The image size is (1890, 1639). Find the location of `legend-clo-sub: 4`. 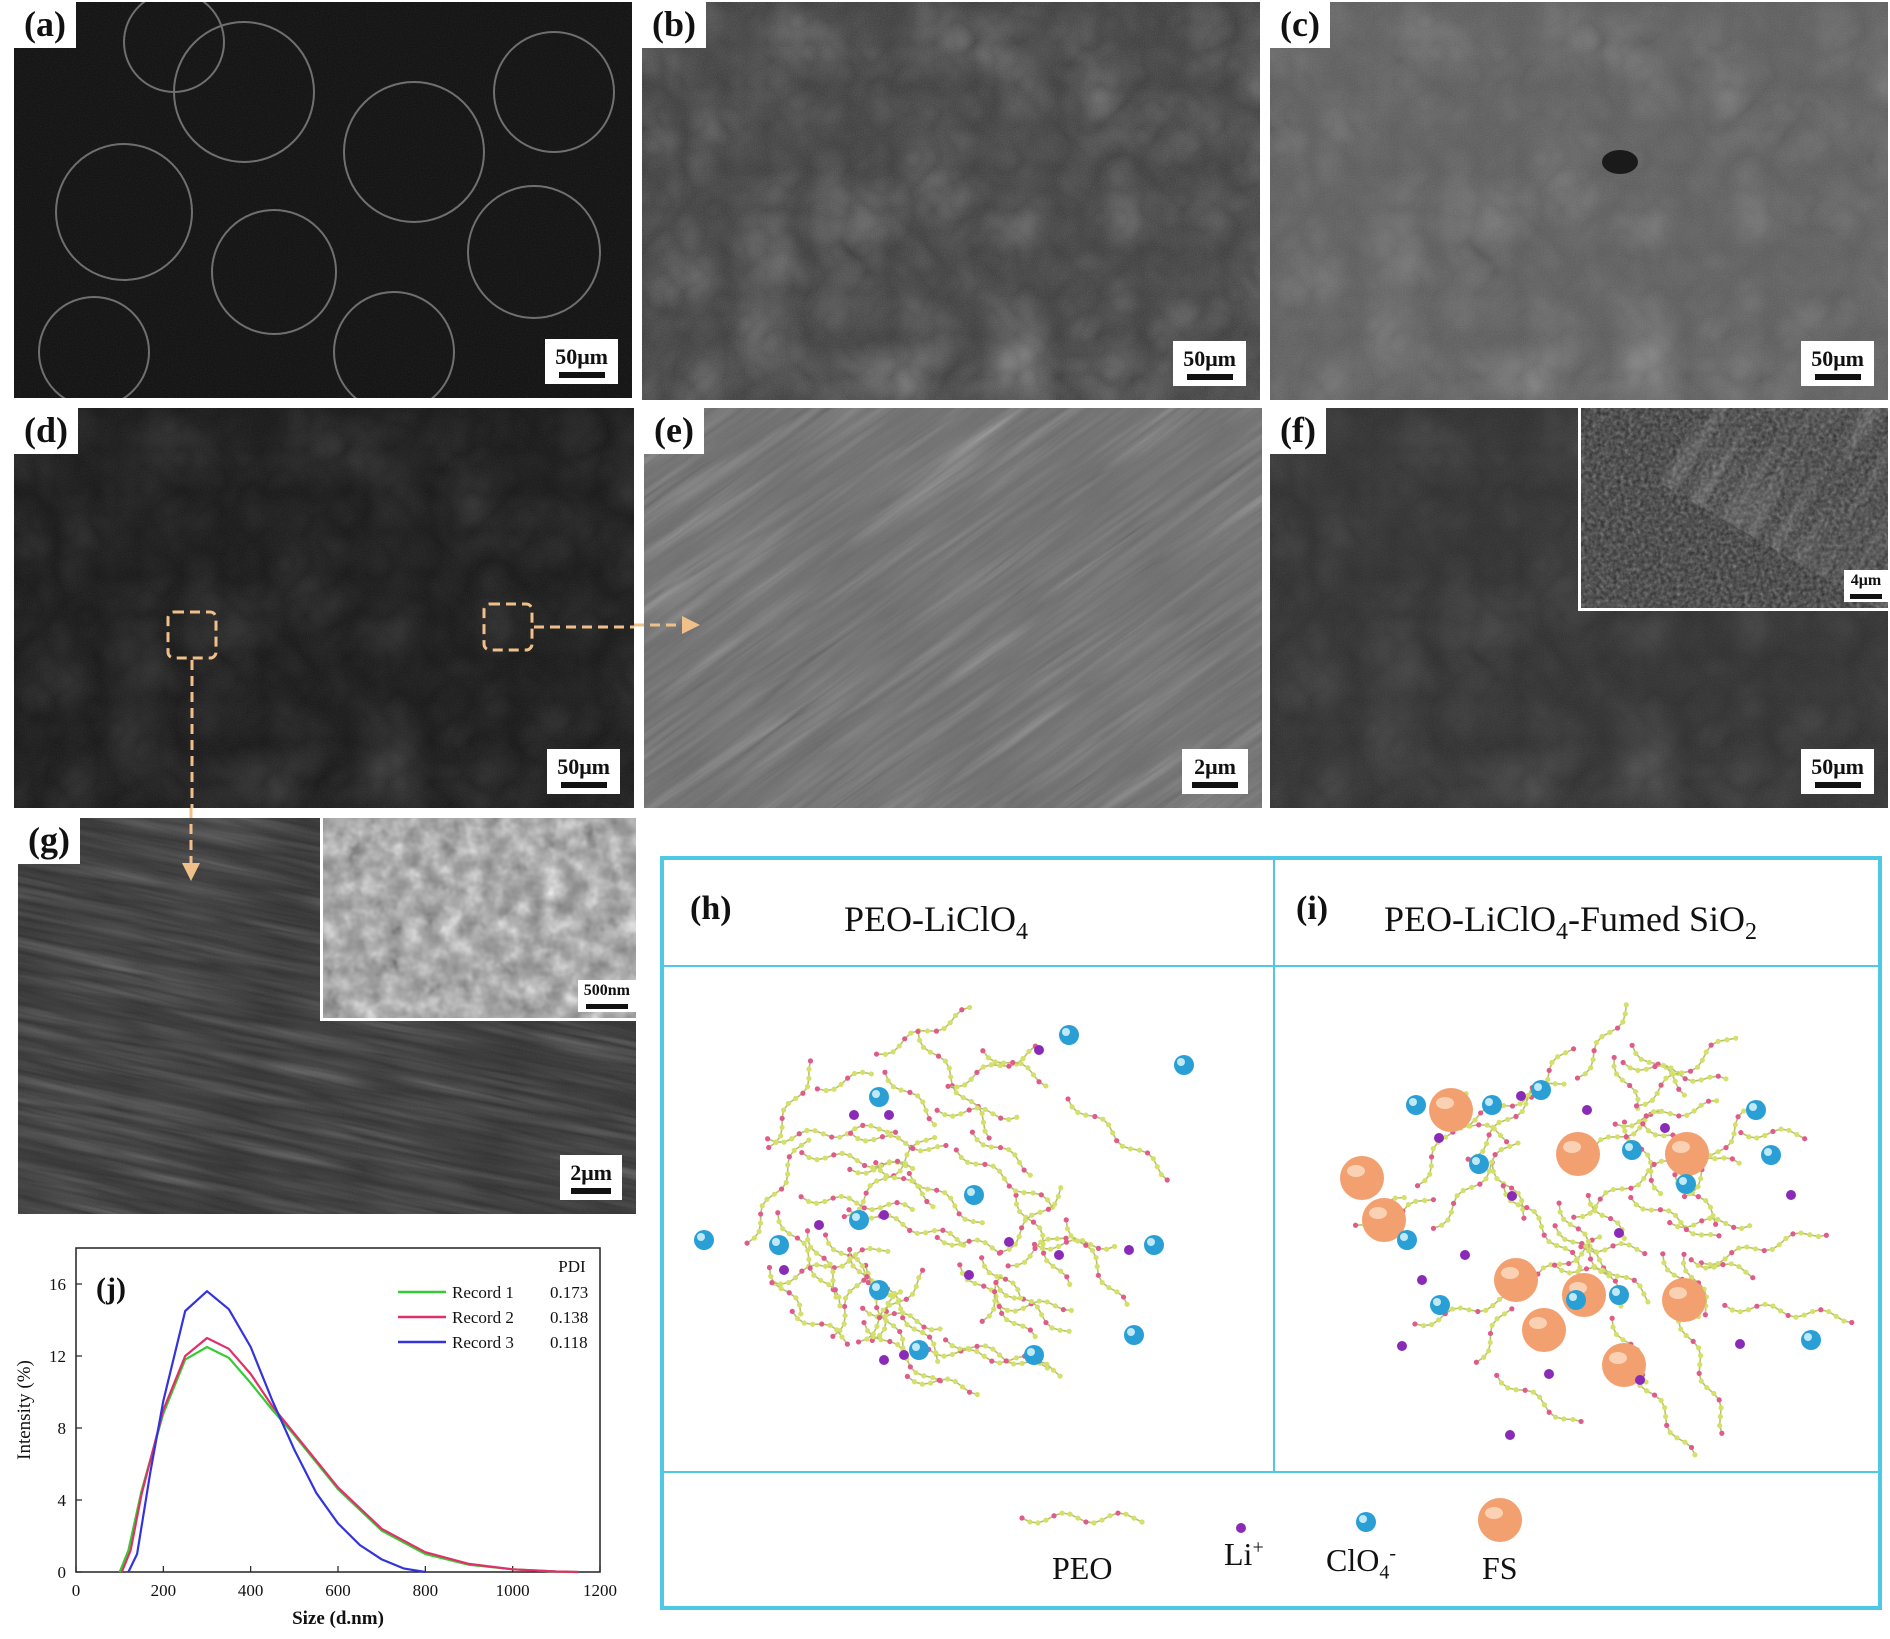

legend-clo-sub: 4 is located at coordinates (1384, 1572).